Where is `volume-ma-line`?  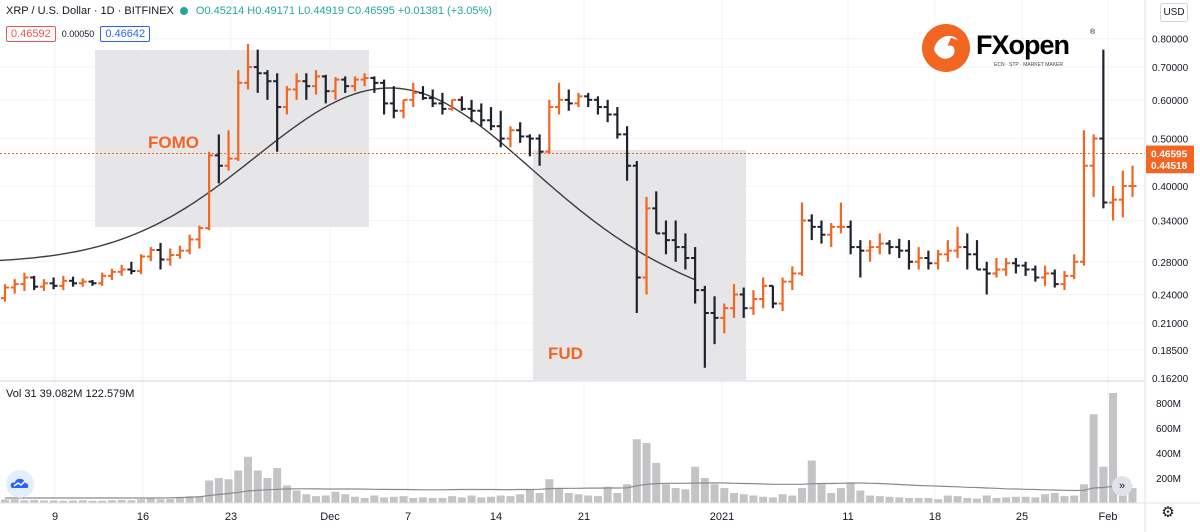
volume-ma-line is located at coordinates (569, 490).